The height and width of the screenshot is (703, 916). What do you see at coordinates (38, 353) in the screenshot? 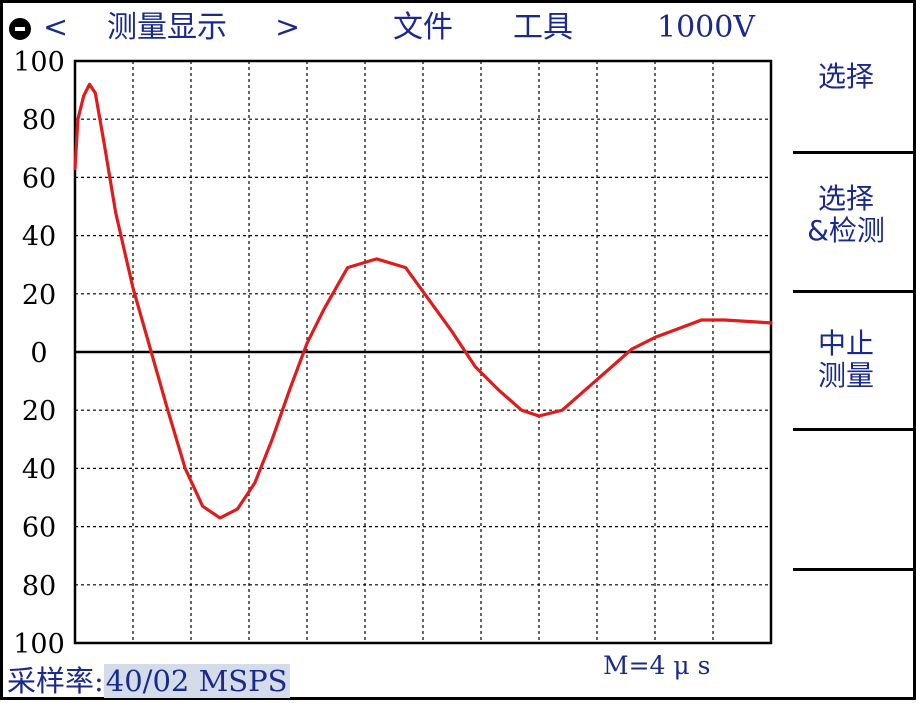
I see `y-tick-label: 0` at bounding box center [38, 353].